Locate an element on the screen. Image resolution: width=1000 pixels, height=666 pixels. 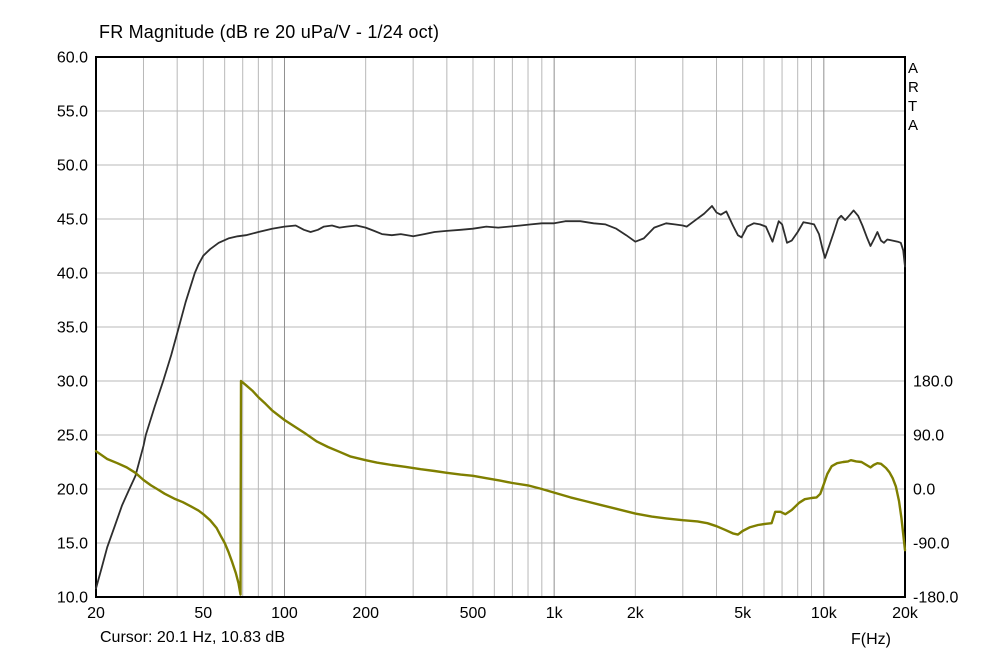
y-left-tick-label: 30.0 is located at coordinates (72, 382).